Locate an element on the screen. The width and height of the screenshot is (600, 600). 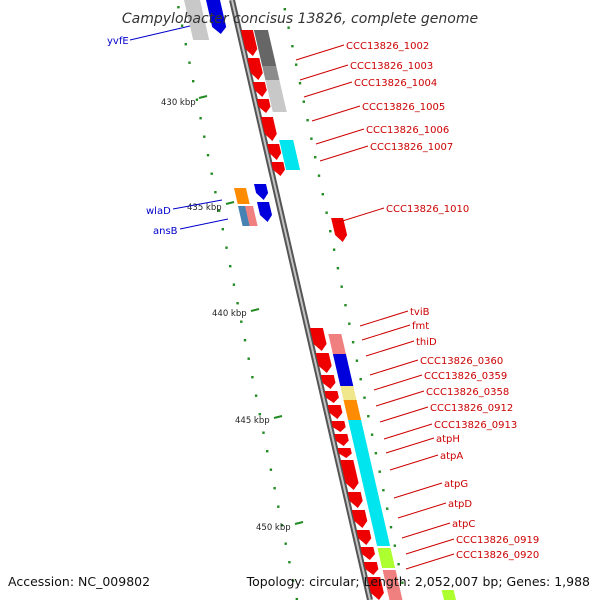
gene-label: CCC13826_0360 is located at coordinates (461, 361).